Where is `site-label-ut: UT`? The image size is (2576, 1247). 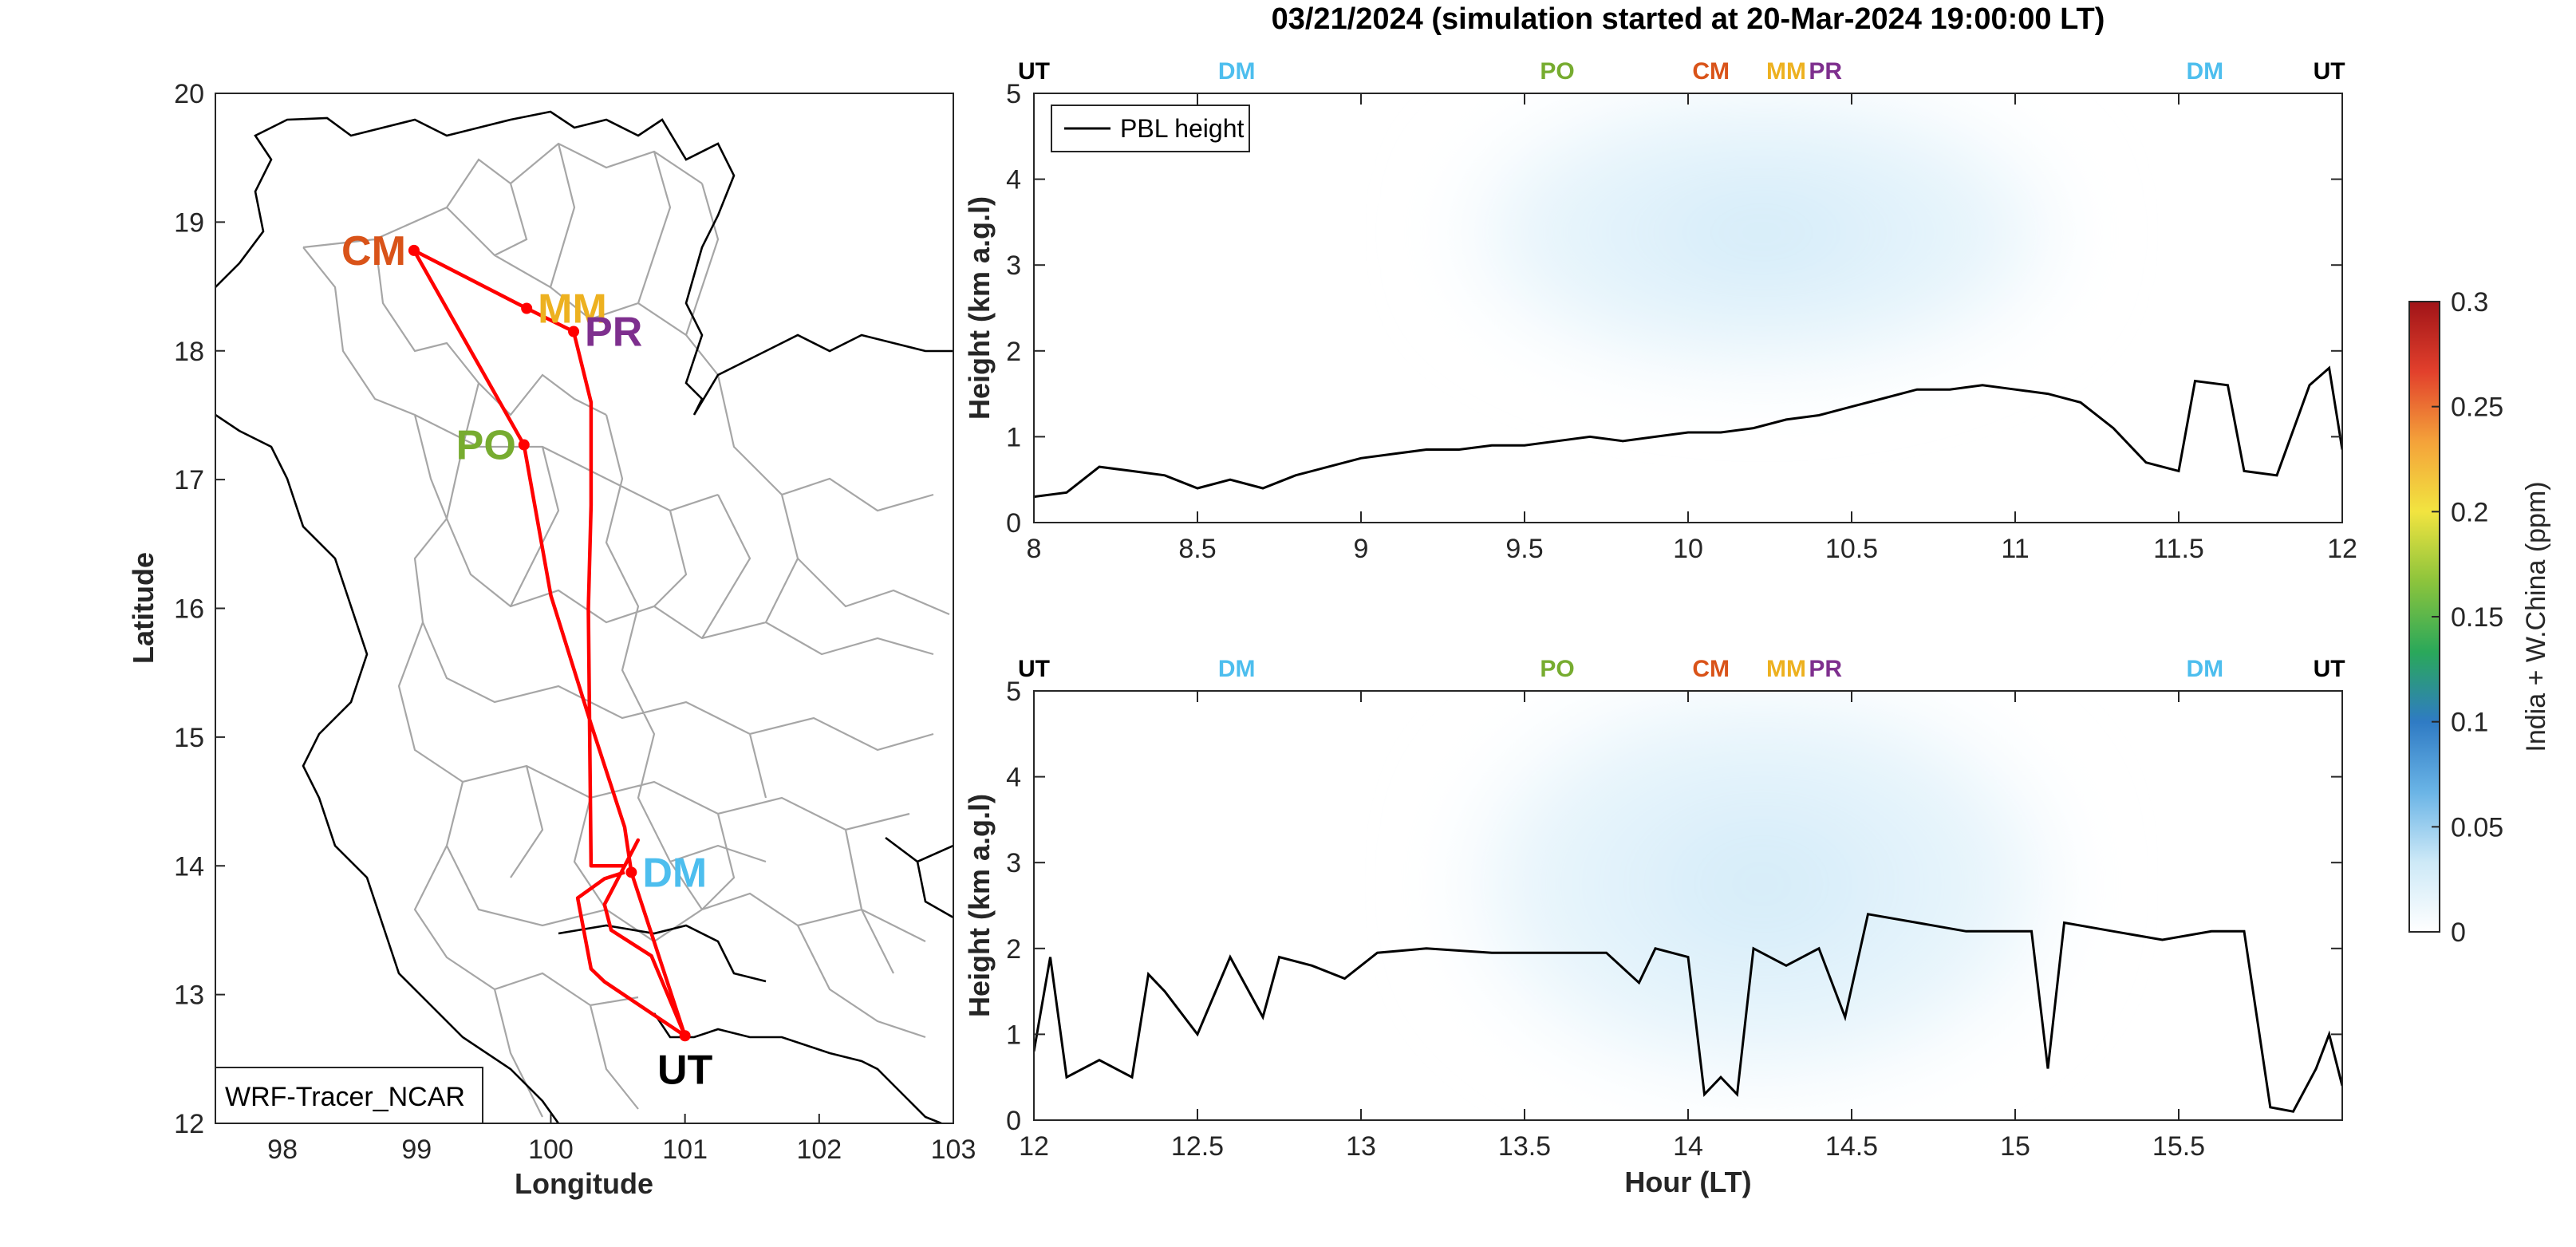
site-label-ut: UT is located at coordinates (685, 1070).